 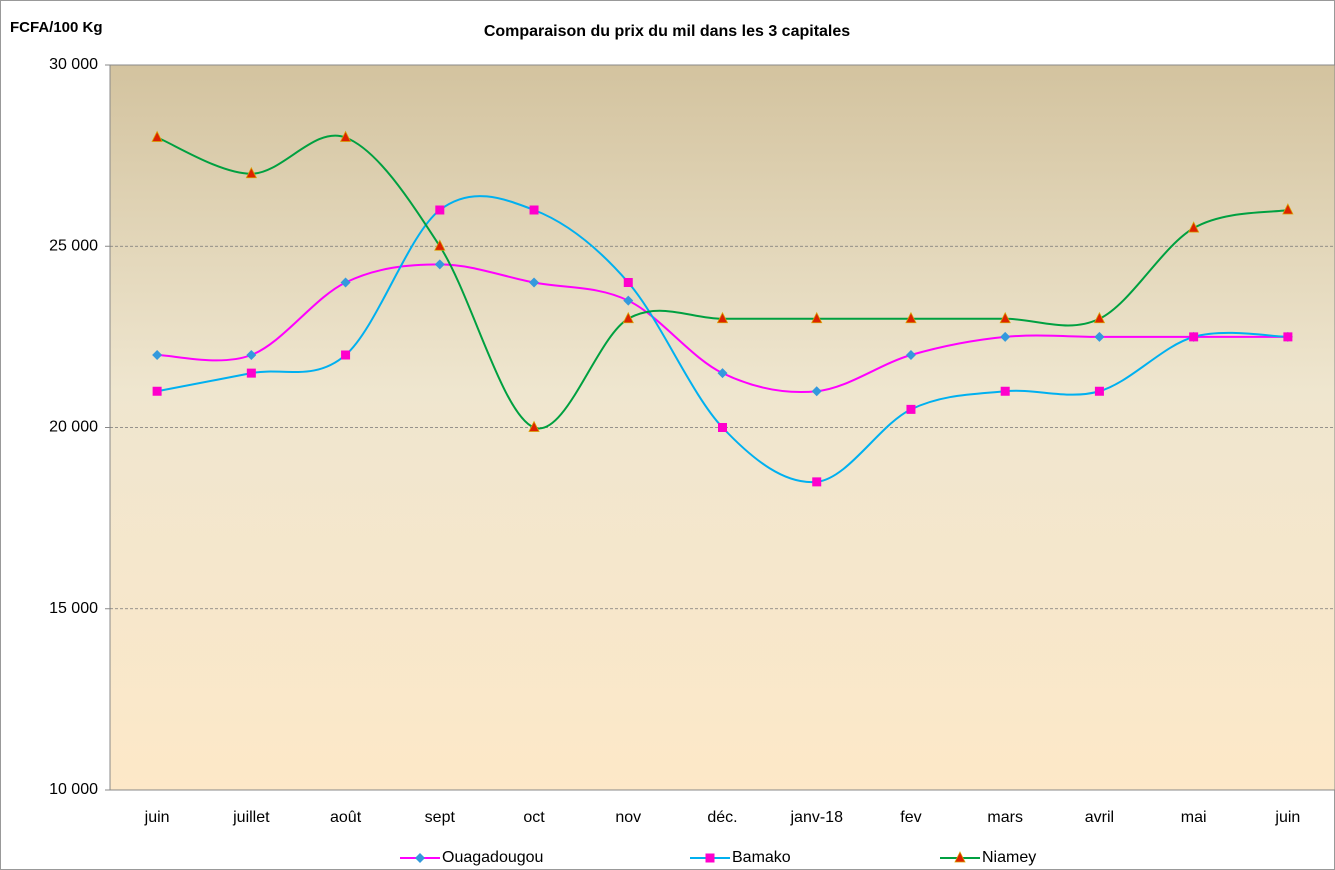 I want to click on y-tick-label: 30 000, so click(x=73, y=64).